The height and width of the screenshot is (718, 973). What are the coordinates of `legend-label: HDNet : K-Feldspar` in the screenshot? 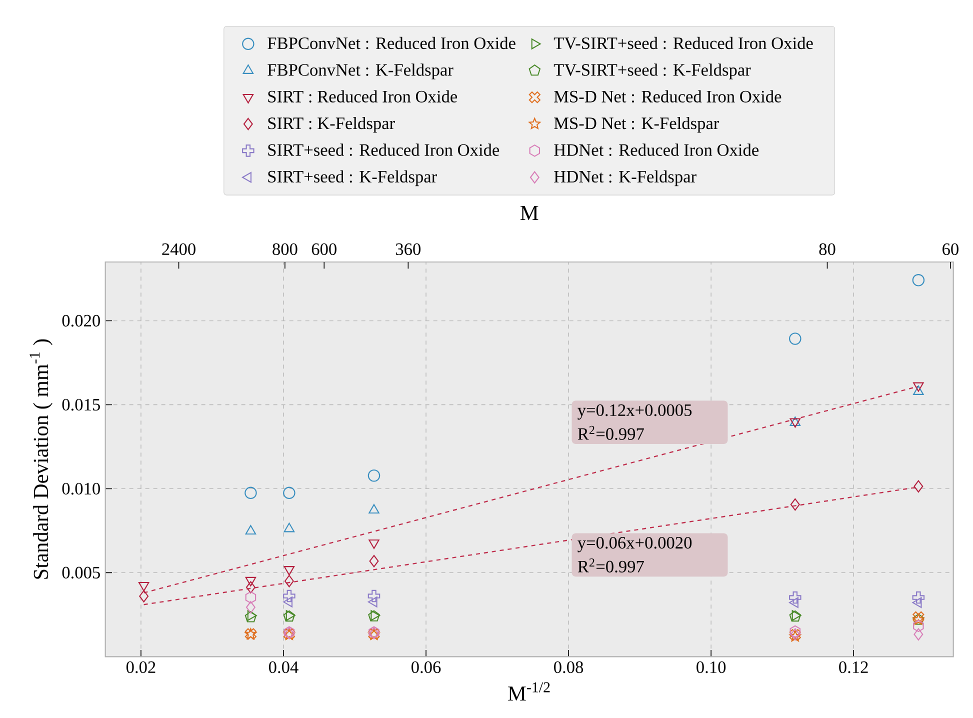 It's located at (625, 178).